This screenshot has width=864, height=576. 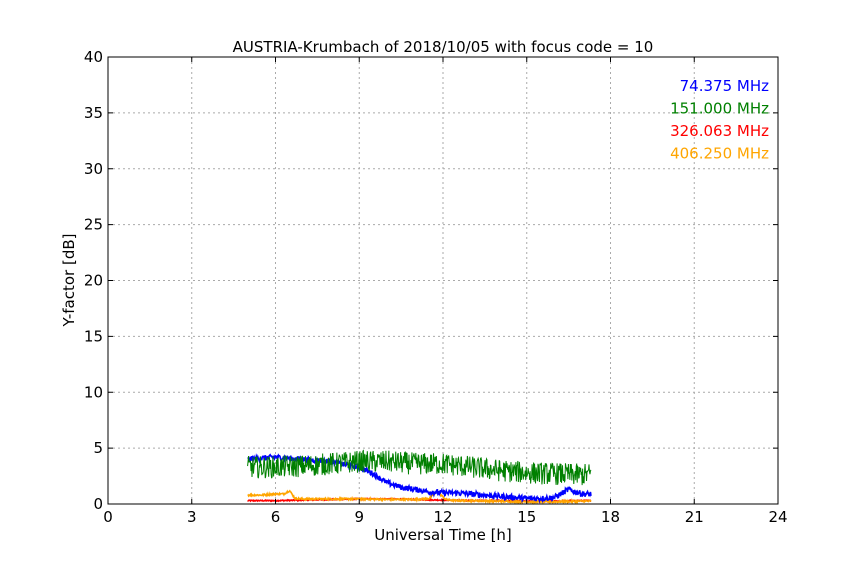 What do you see at coordinates (443, 535) in the screenshot?
I see `x-axis-label: Universal Time [h]` at bounding box center [443, 535].